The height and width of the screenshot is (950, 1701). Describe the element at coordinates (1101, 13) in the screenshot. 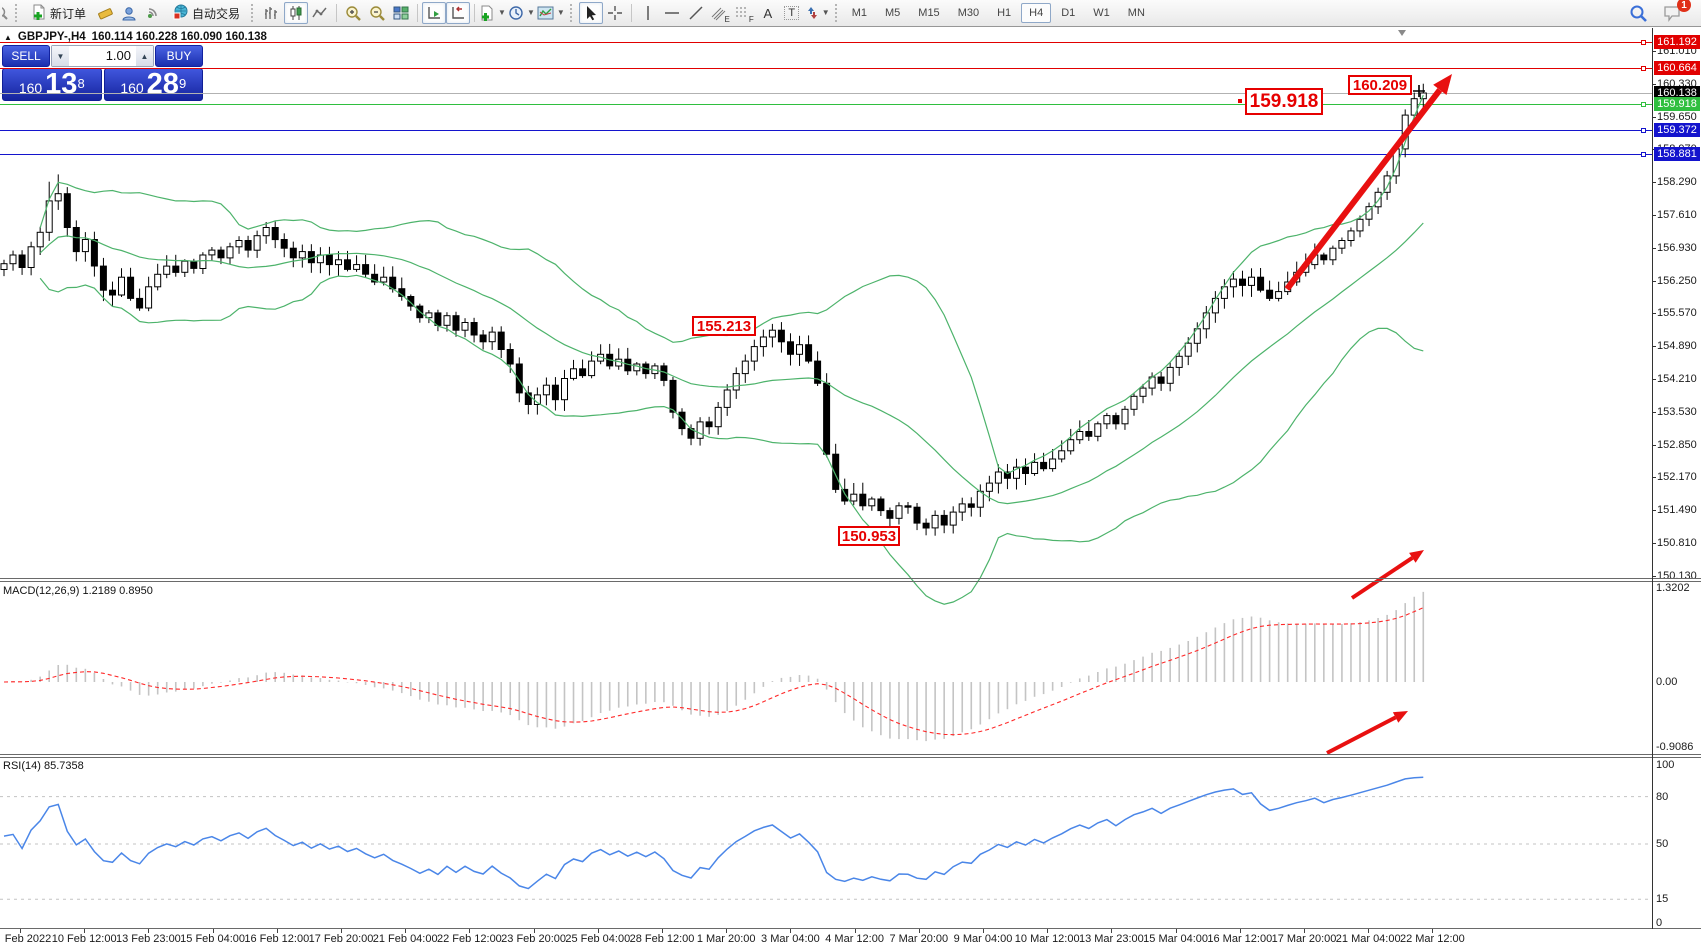

I see `timeframe-button-w1: W1` at that location.